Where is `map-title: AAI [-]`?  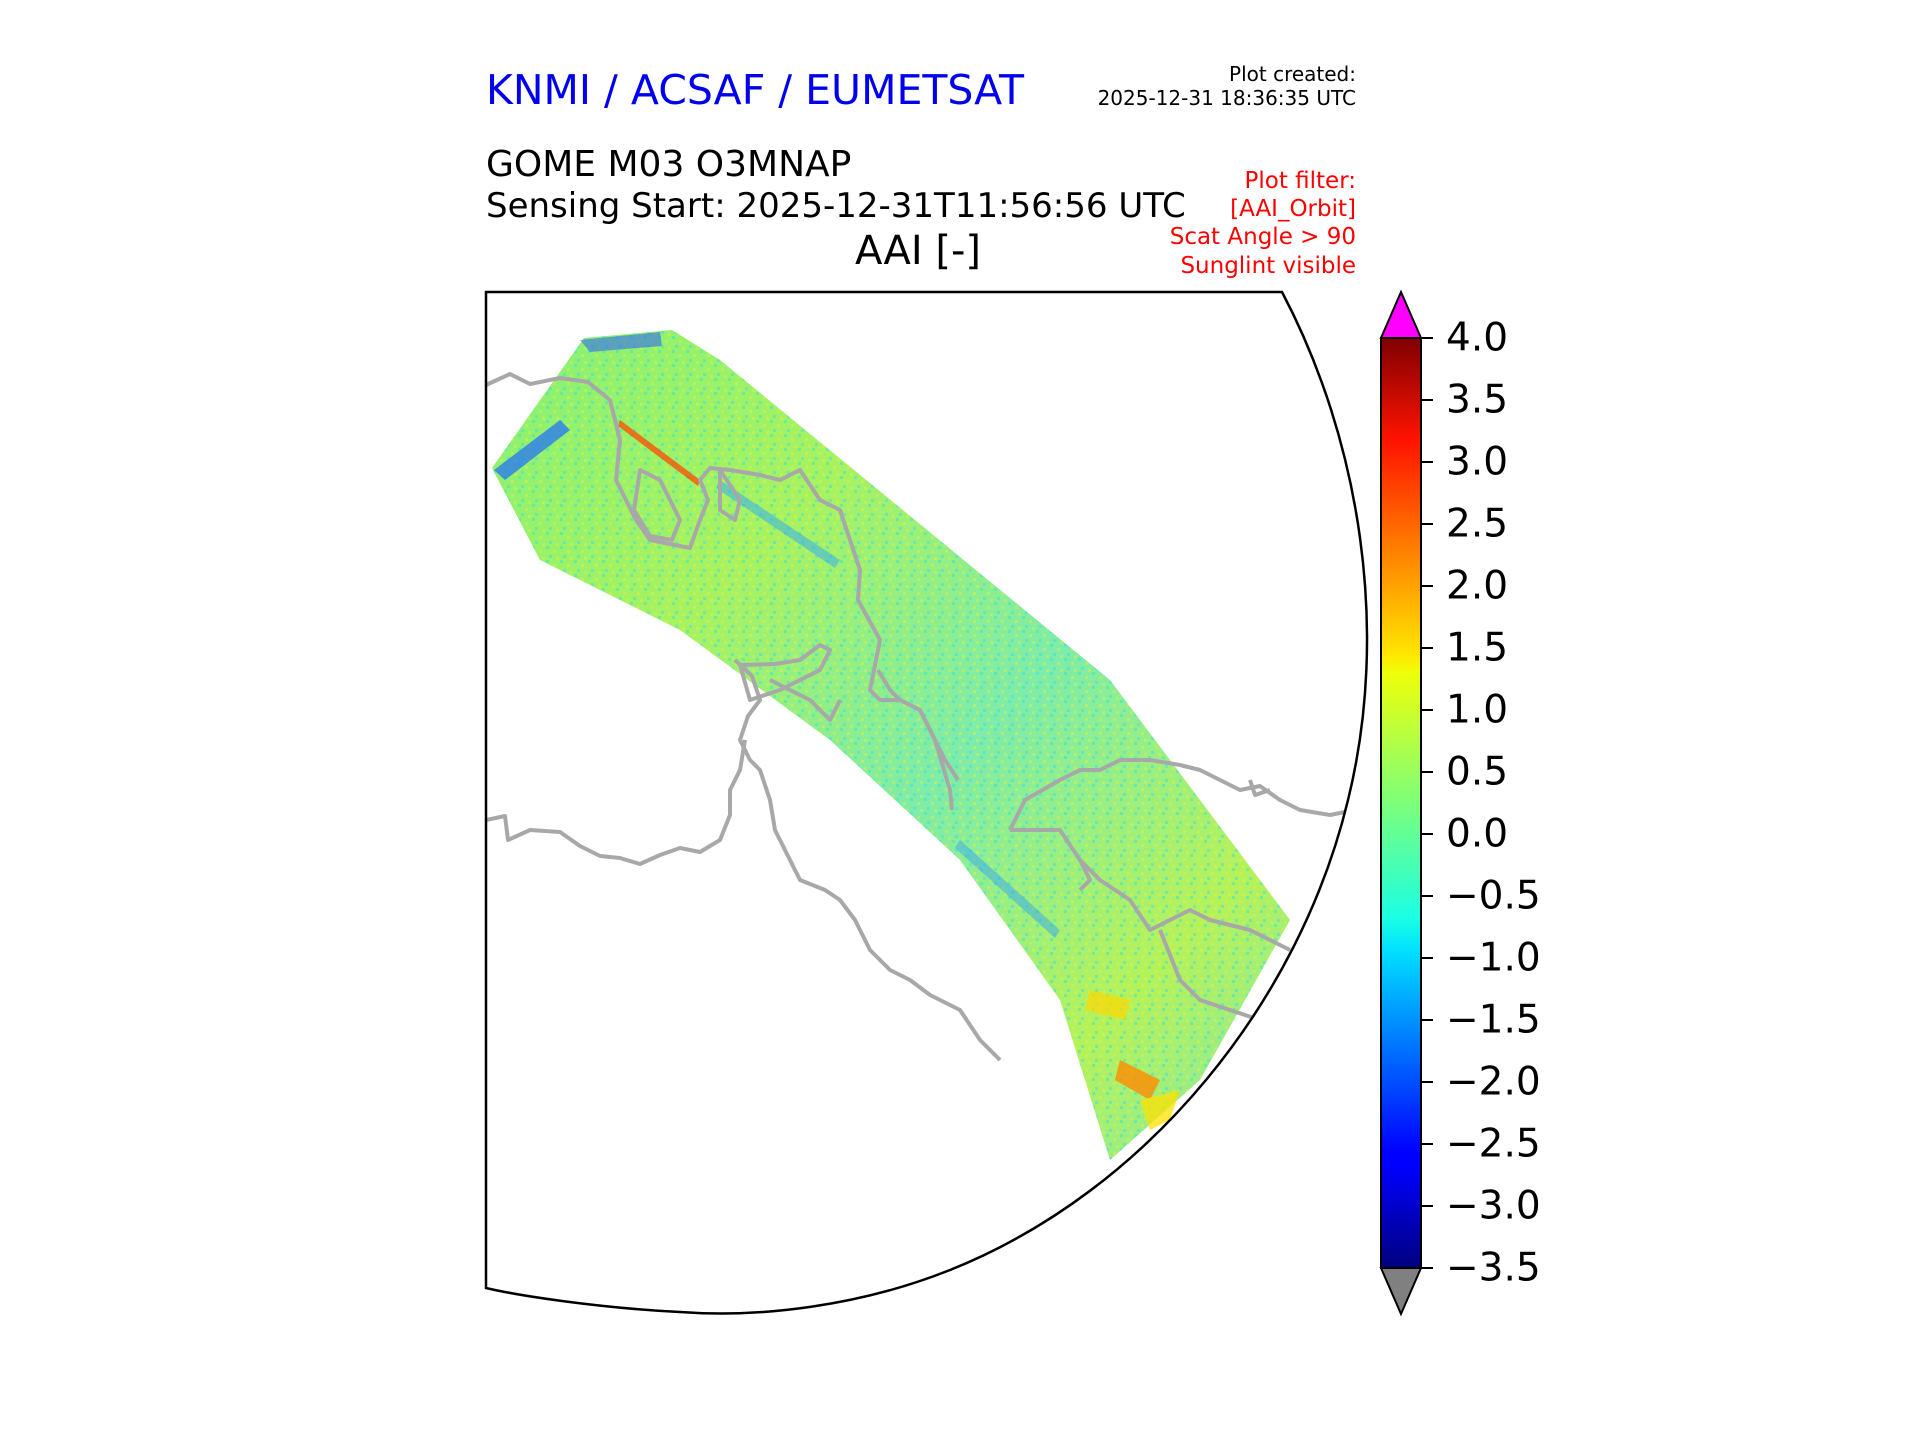 map-title: AAI [-] is located at coordinates (918, 251).